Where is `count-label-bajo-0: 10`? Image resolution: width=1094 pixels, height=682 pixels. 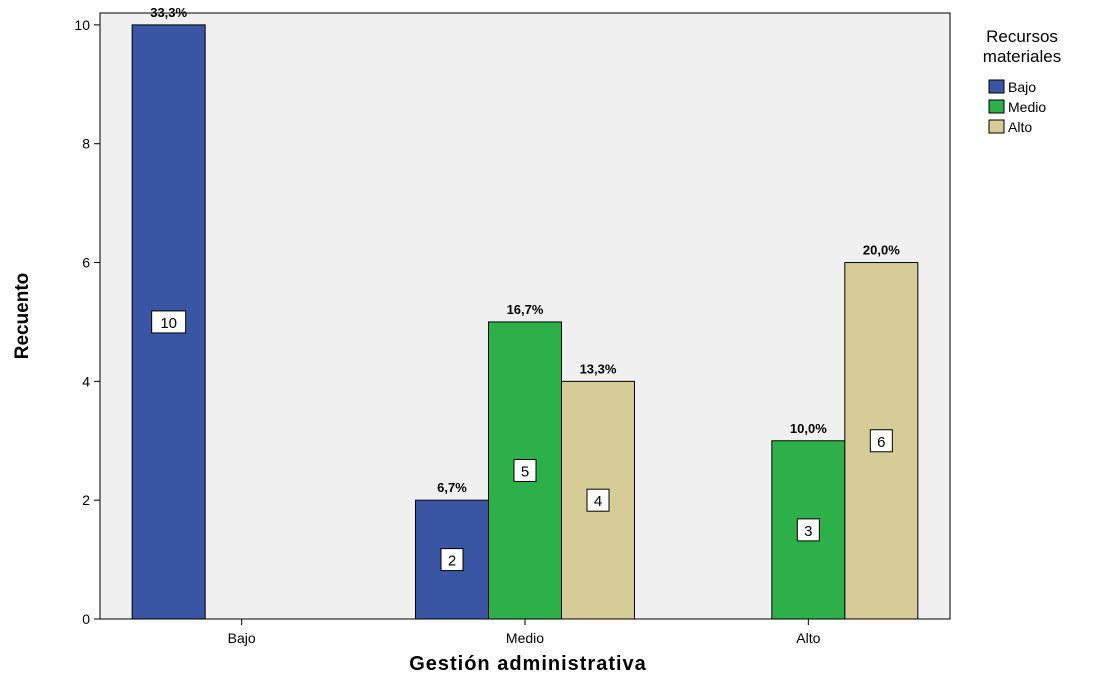
count-label-bajo-0: 10 is located at coordinates (168, 323).